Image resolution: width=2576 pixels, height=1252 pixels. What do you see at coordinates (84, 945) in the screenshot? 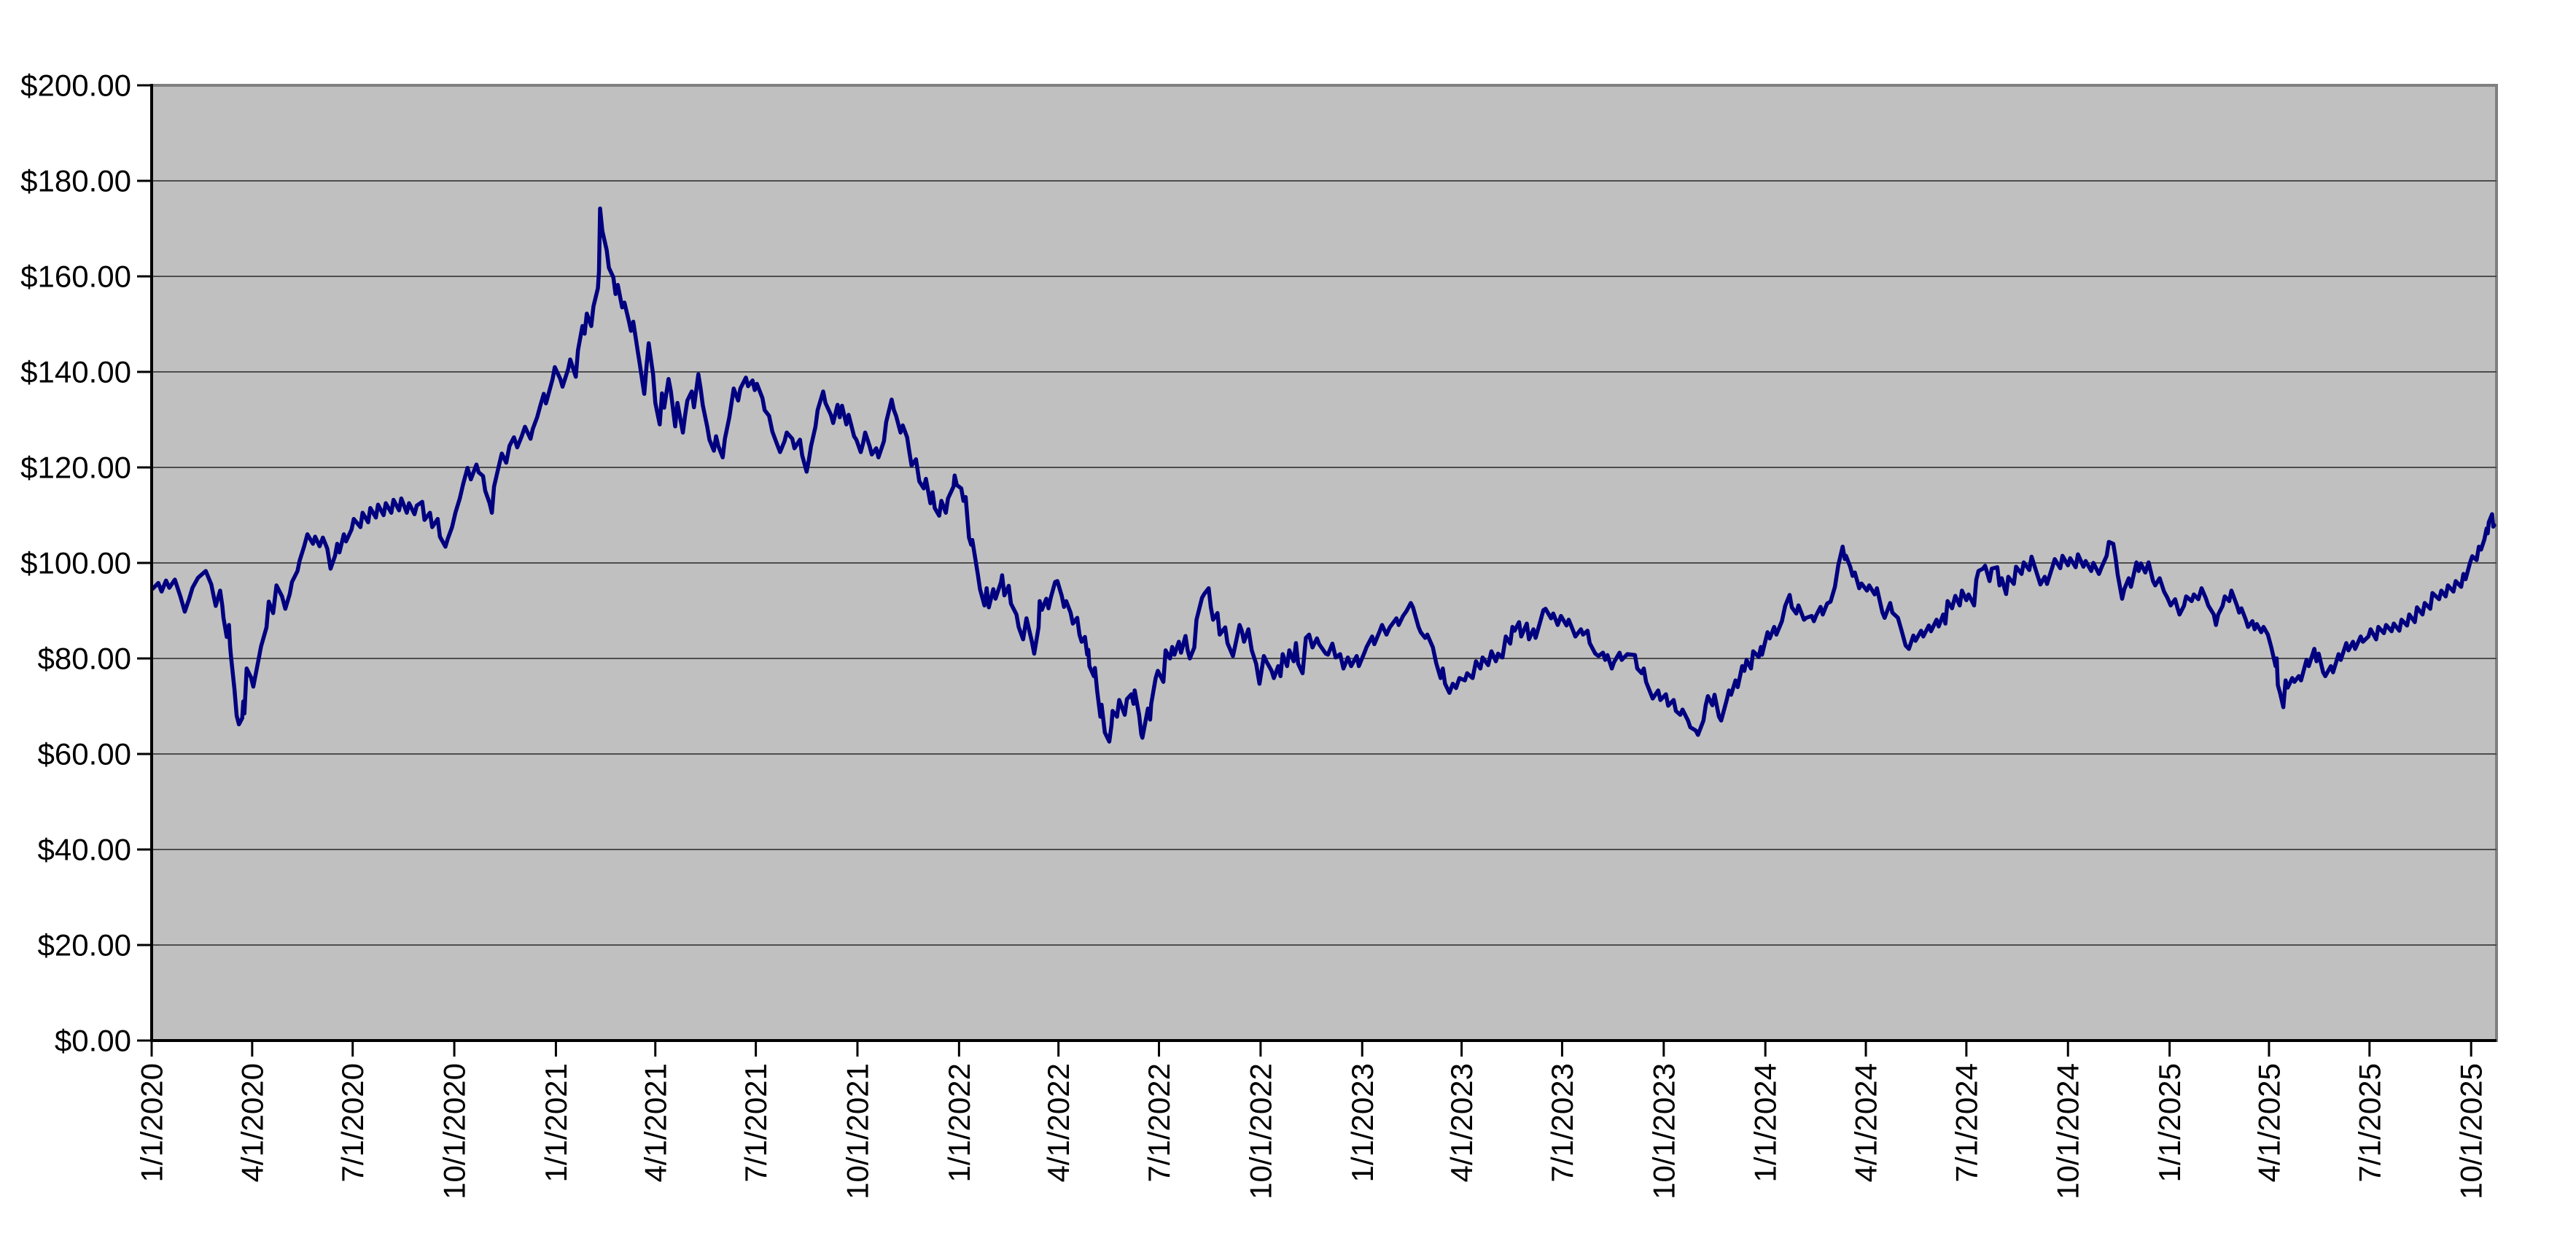
I see `y-axis-label: $20.00` at bounding box center [84, 945].